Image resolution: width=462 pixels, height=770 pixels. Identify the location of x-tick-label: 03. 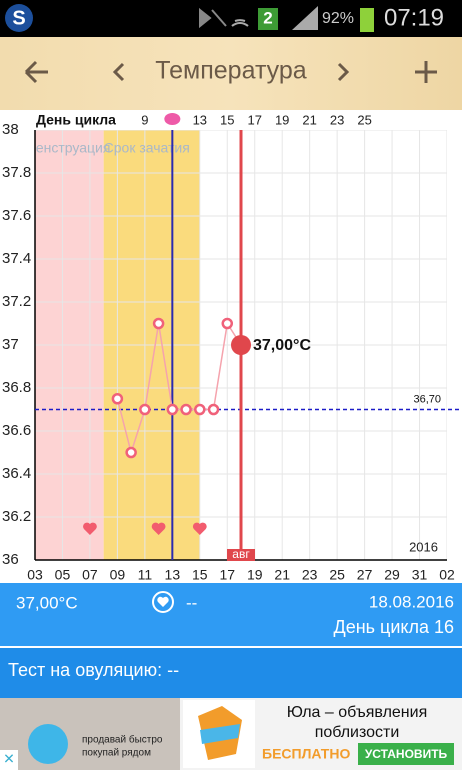
(35, 575).